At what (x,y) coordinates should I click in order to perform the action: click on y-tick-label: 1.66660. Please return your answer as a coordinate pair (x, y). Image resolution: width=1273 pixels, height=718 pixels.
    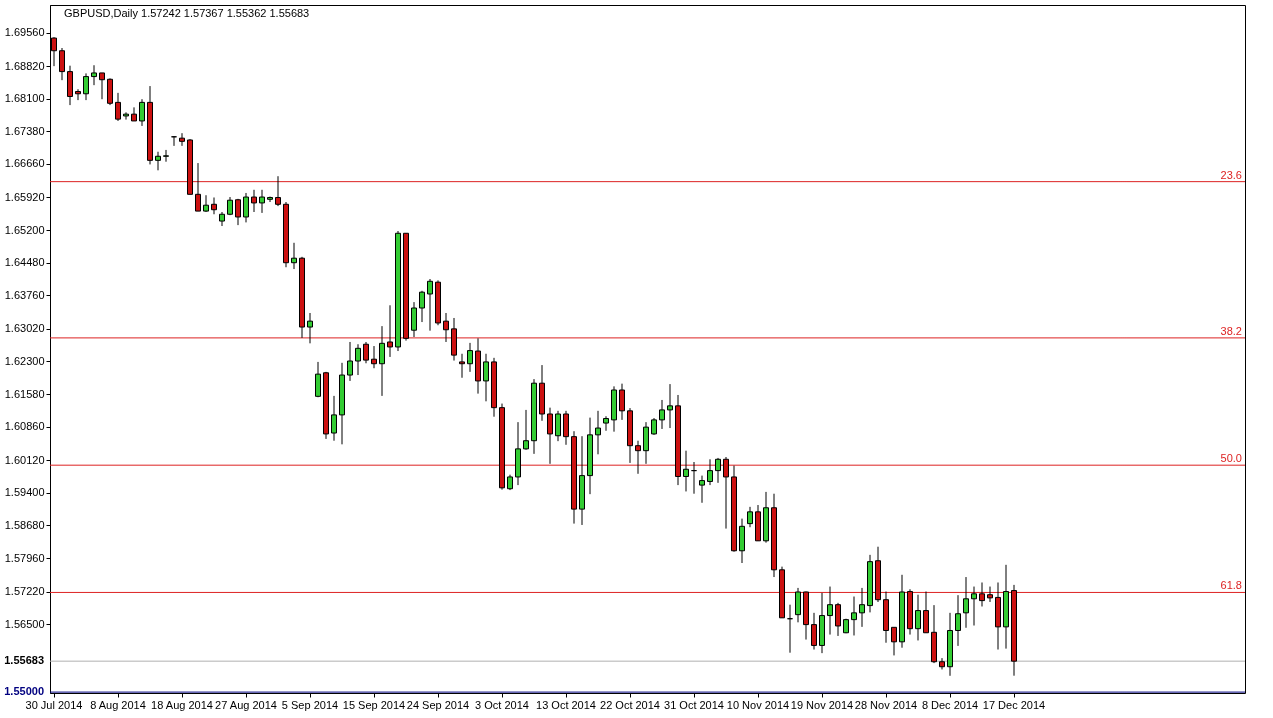
    Looking at the image, I should click on (24, 163).